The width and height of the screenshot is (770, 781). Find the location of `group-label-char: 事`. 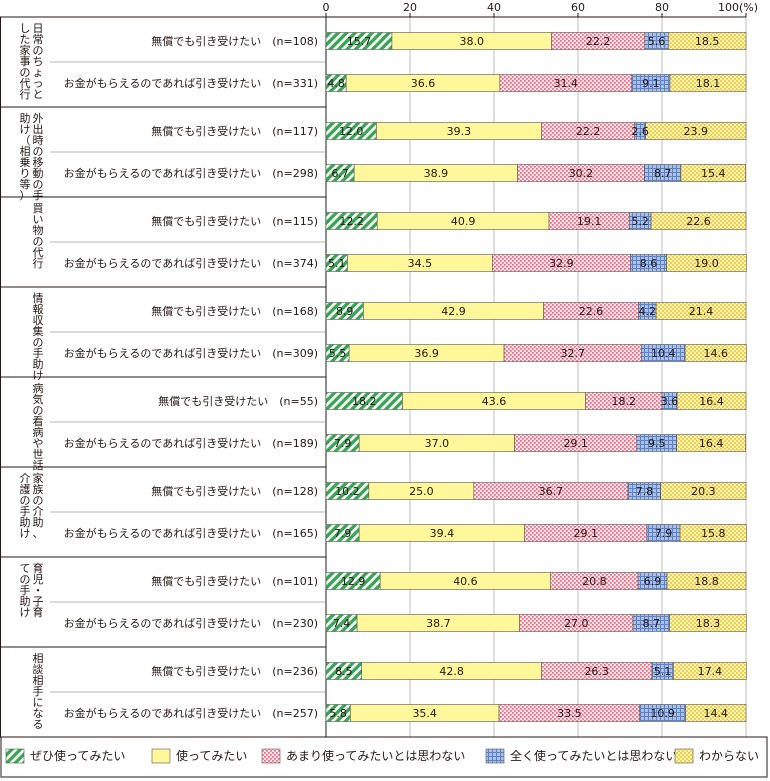

group-label-char: 事 is located at coordinates (25, 61).